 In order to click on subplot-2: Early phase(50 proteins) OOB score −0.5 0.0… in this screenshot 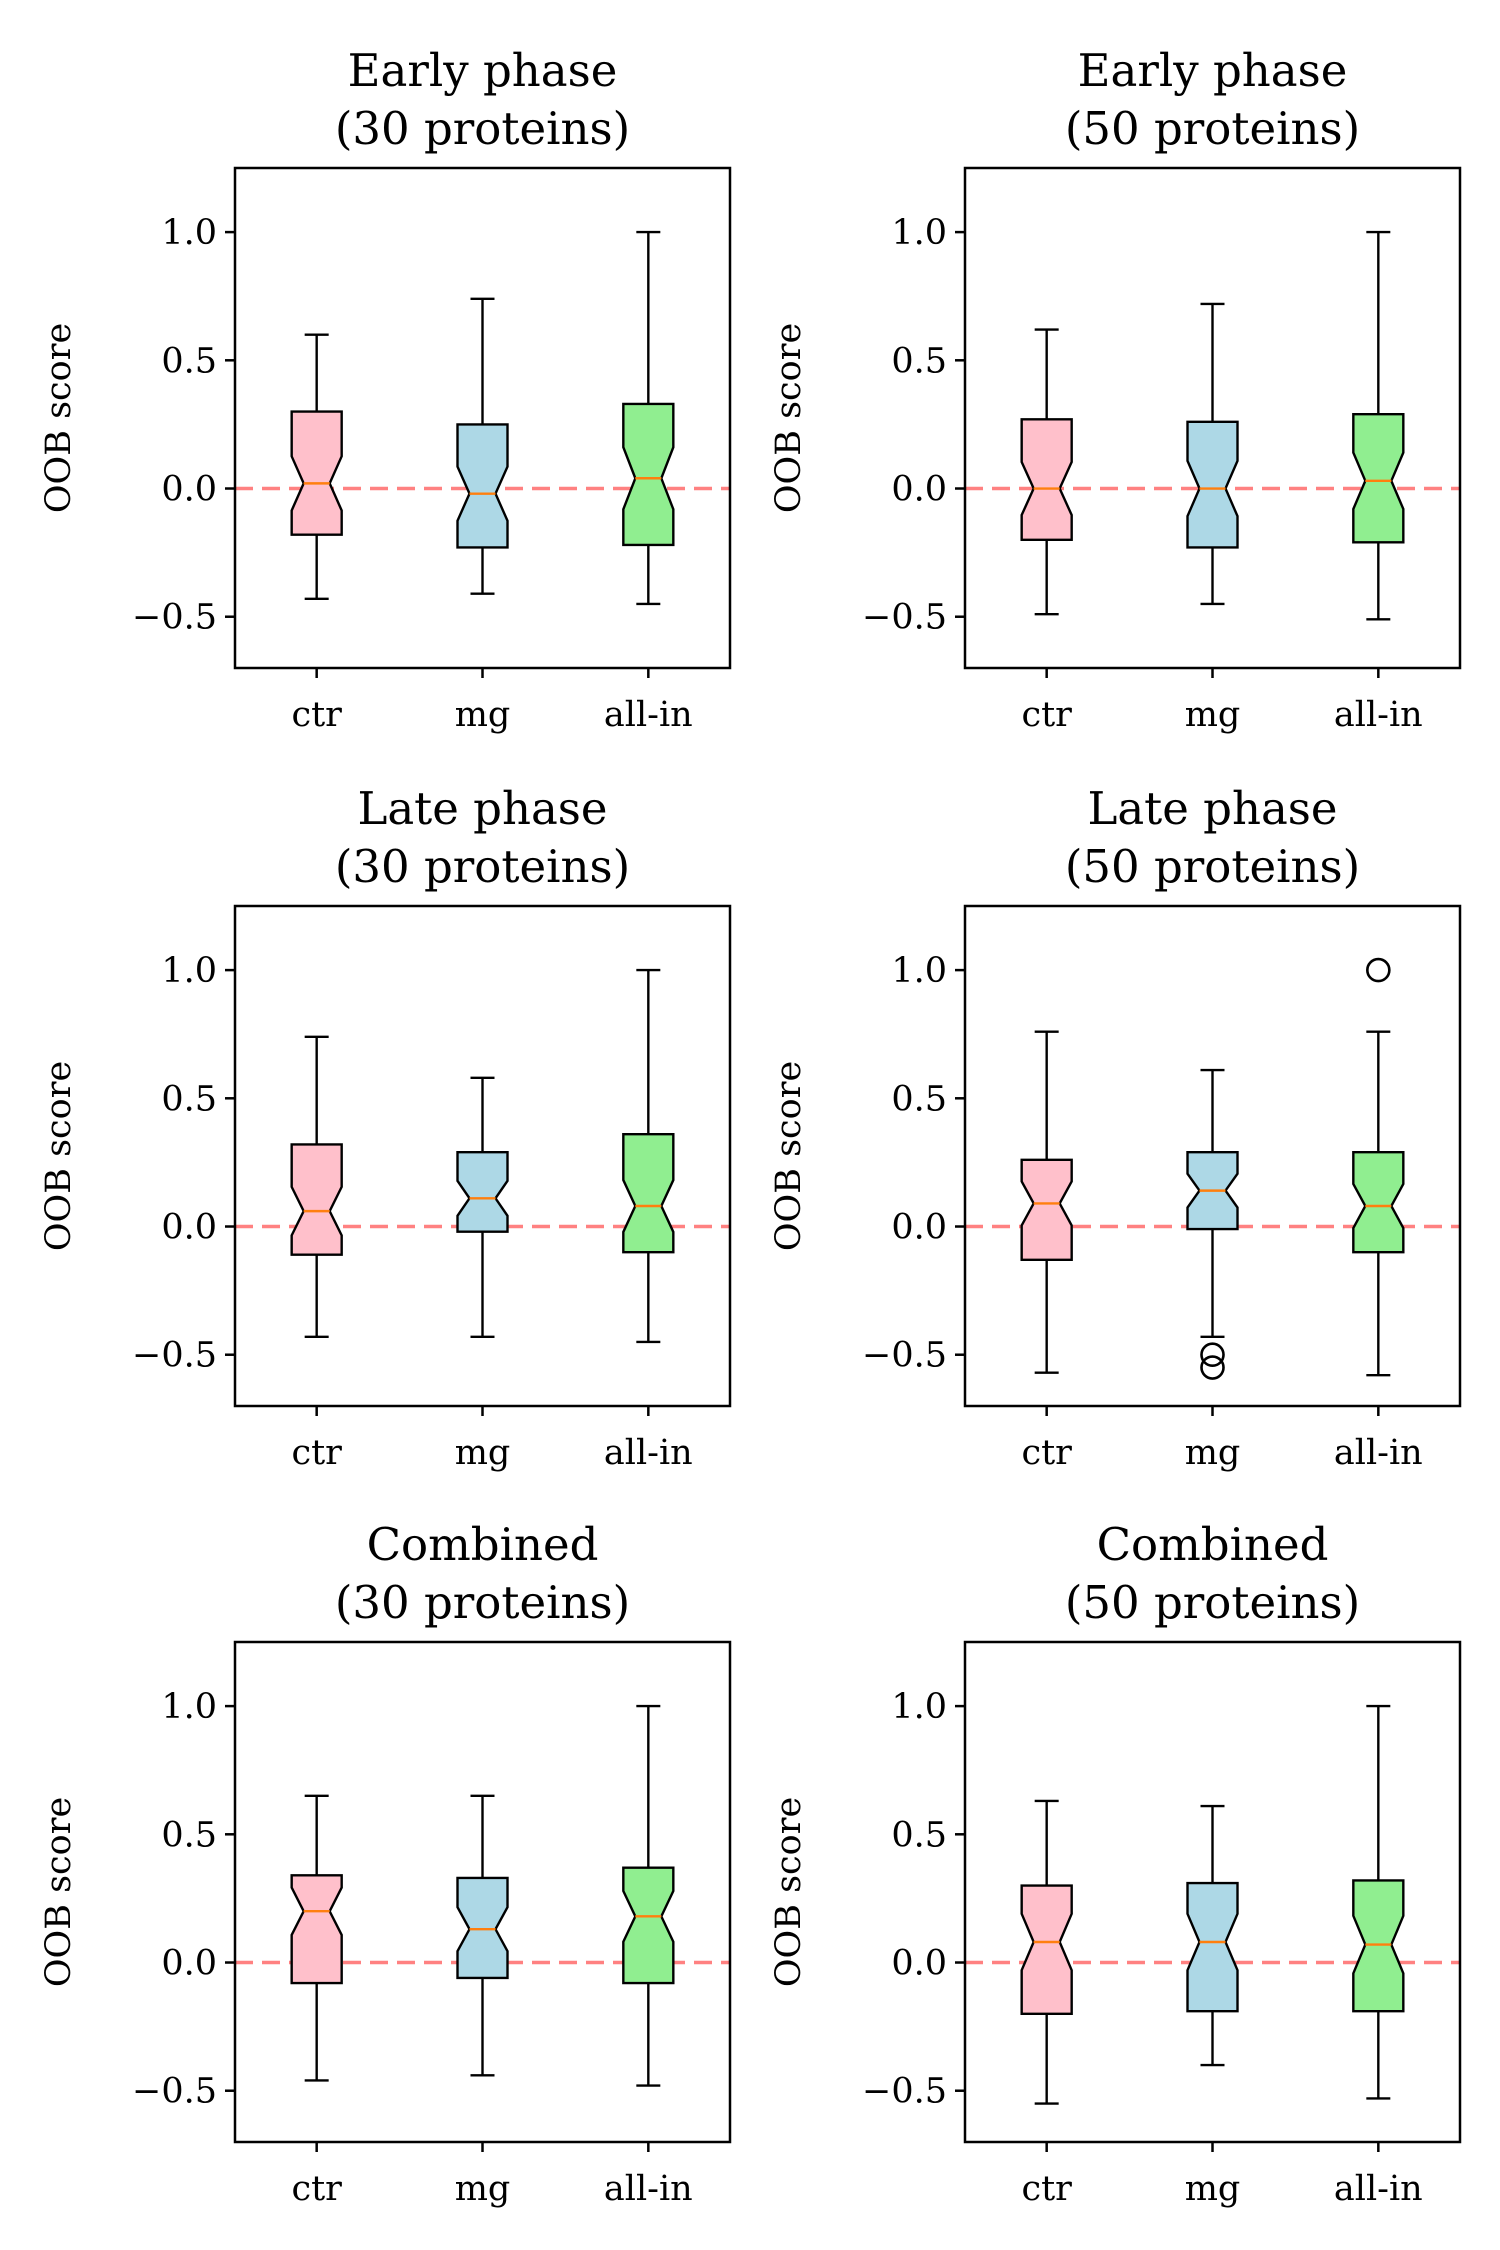, I will do `click(1115, 389)`.